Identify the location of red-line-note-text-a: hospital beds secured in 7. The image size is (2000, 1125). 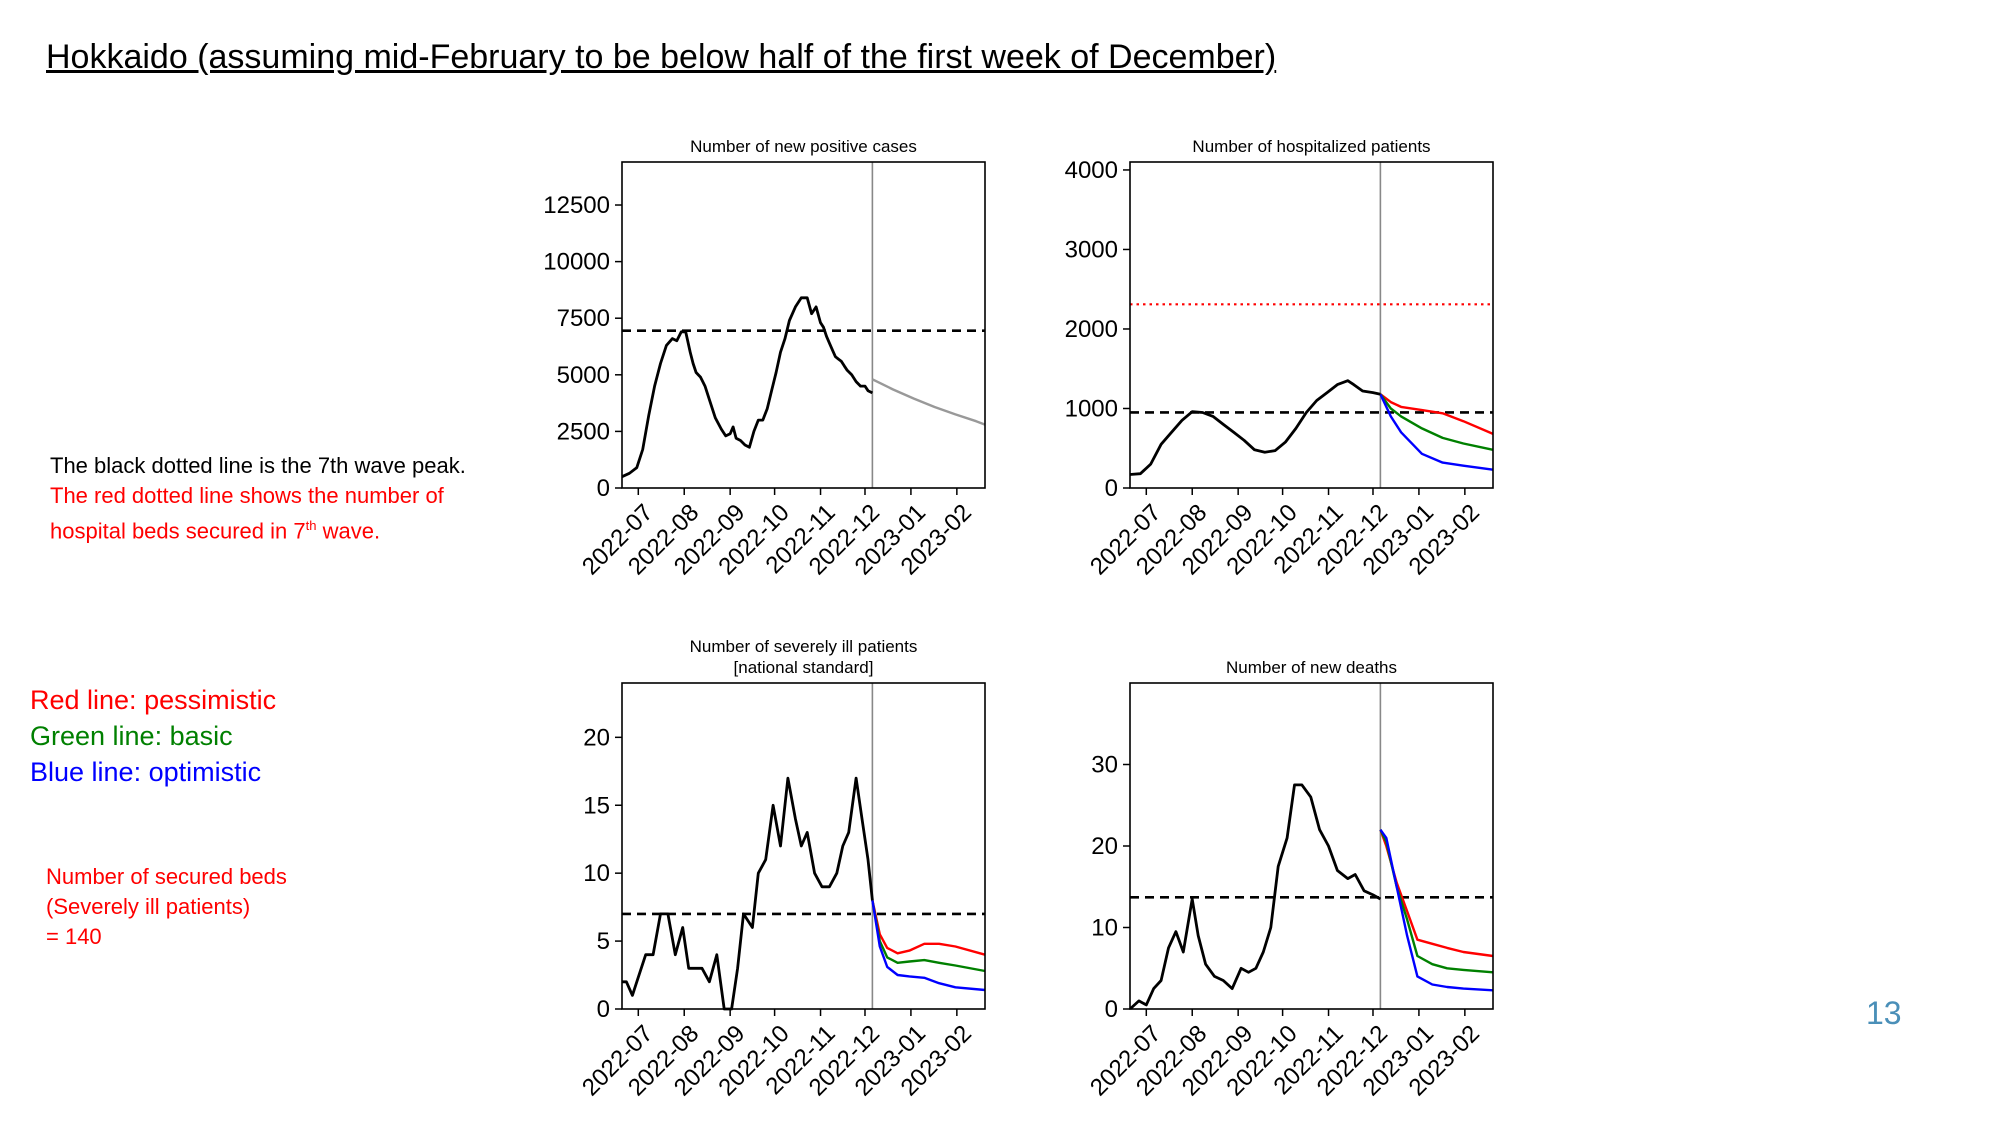
(178, 531).